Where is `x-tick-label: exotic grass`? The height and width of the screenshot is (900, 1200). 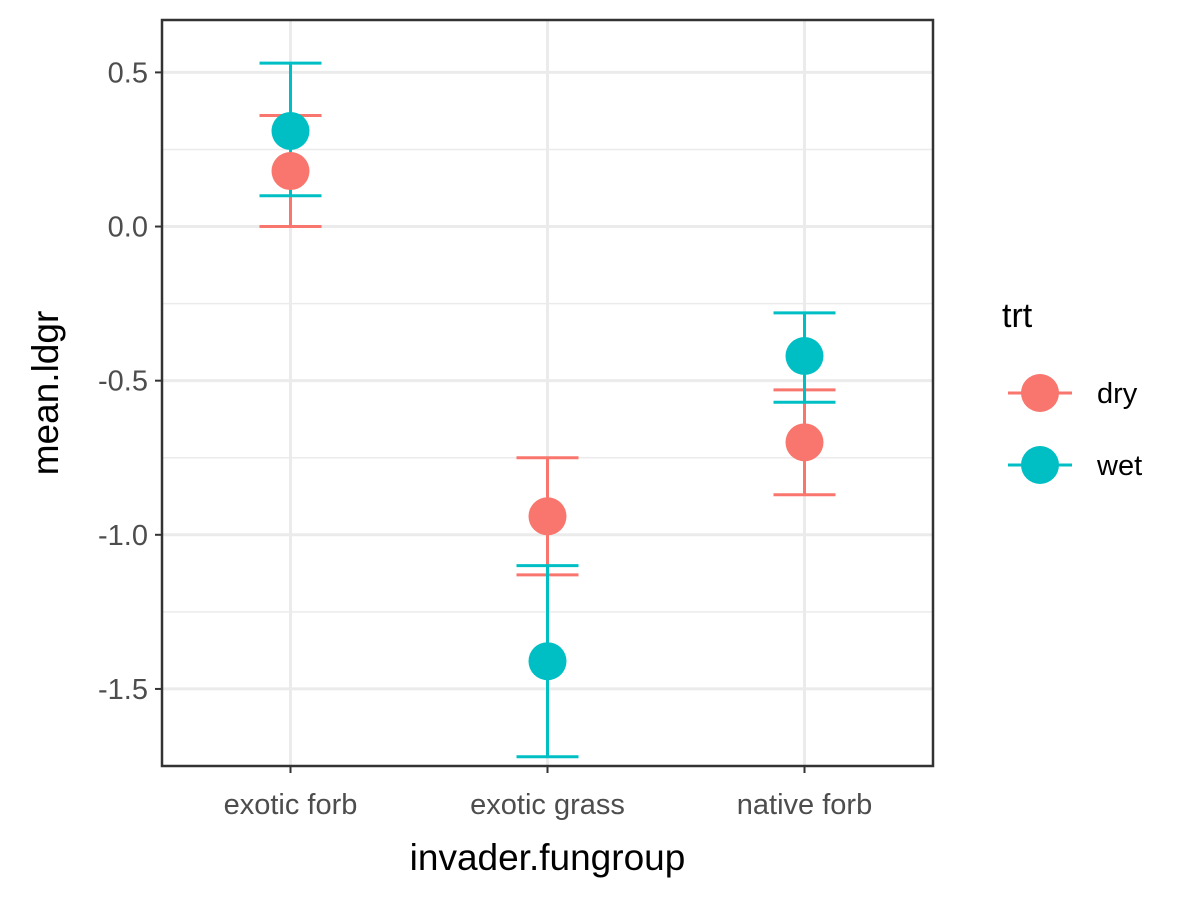
x-tick-label: exotic grass is located at coordinates (547, 805).